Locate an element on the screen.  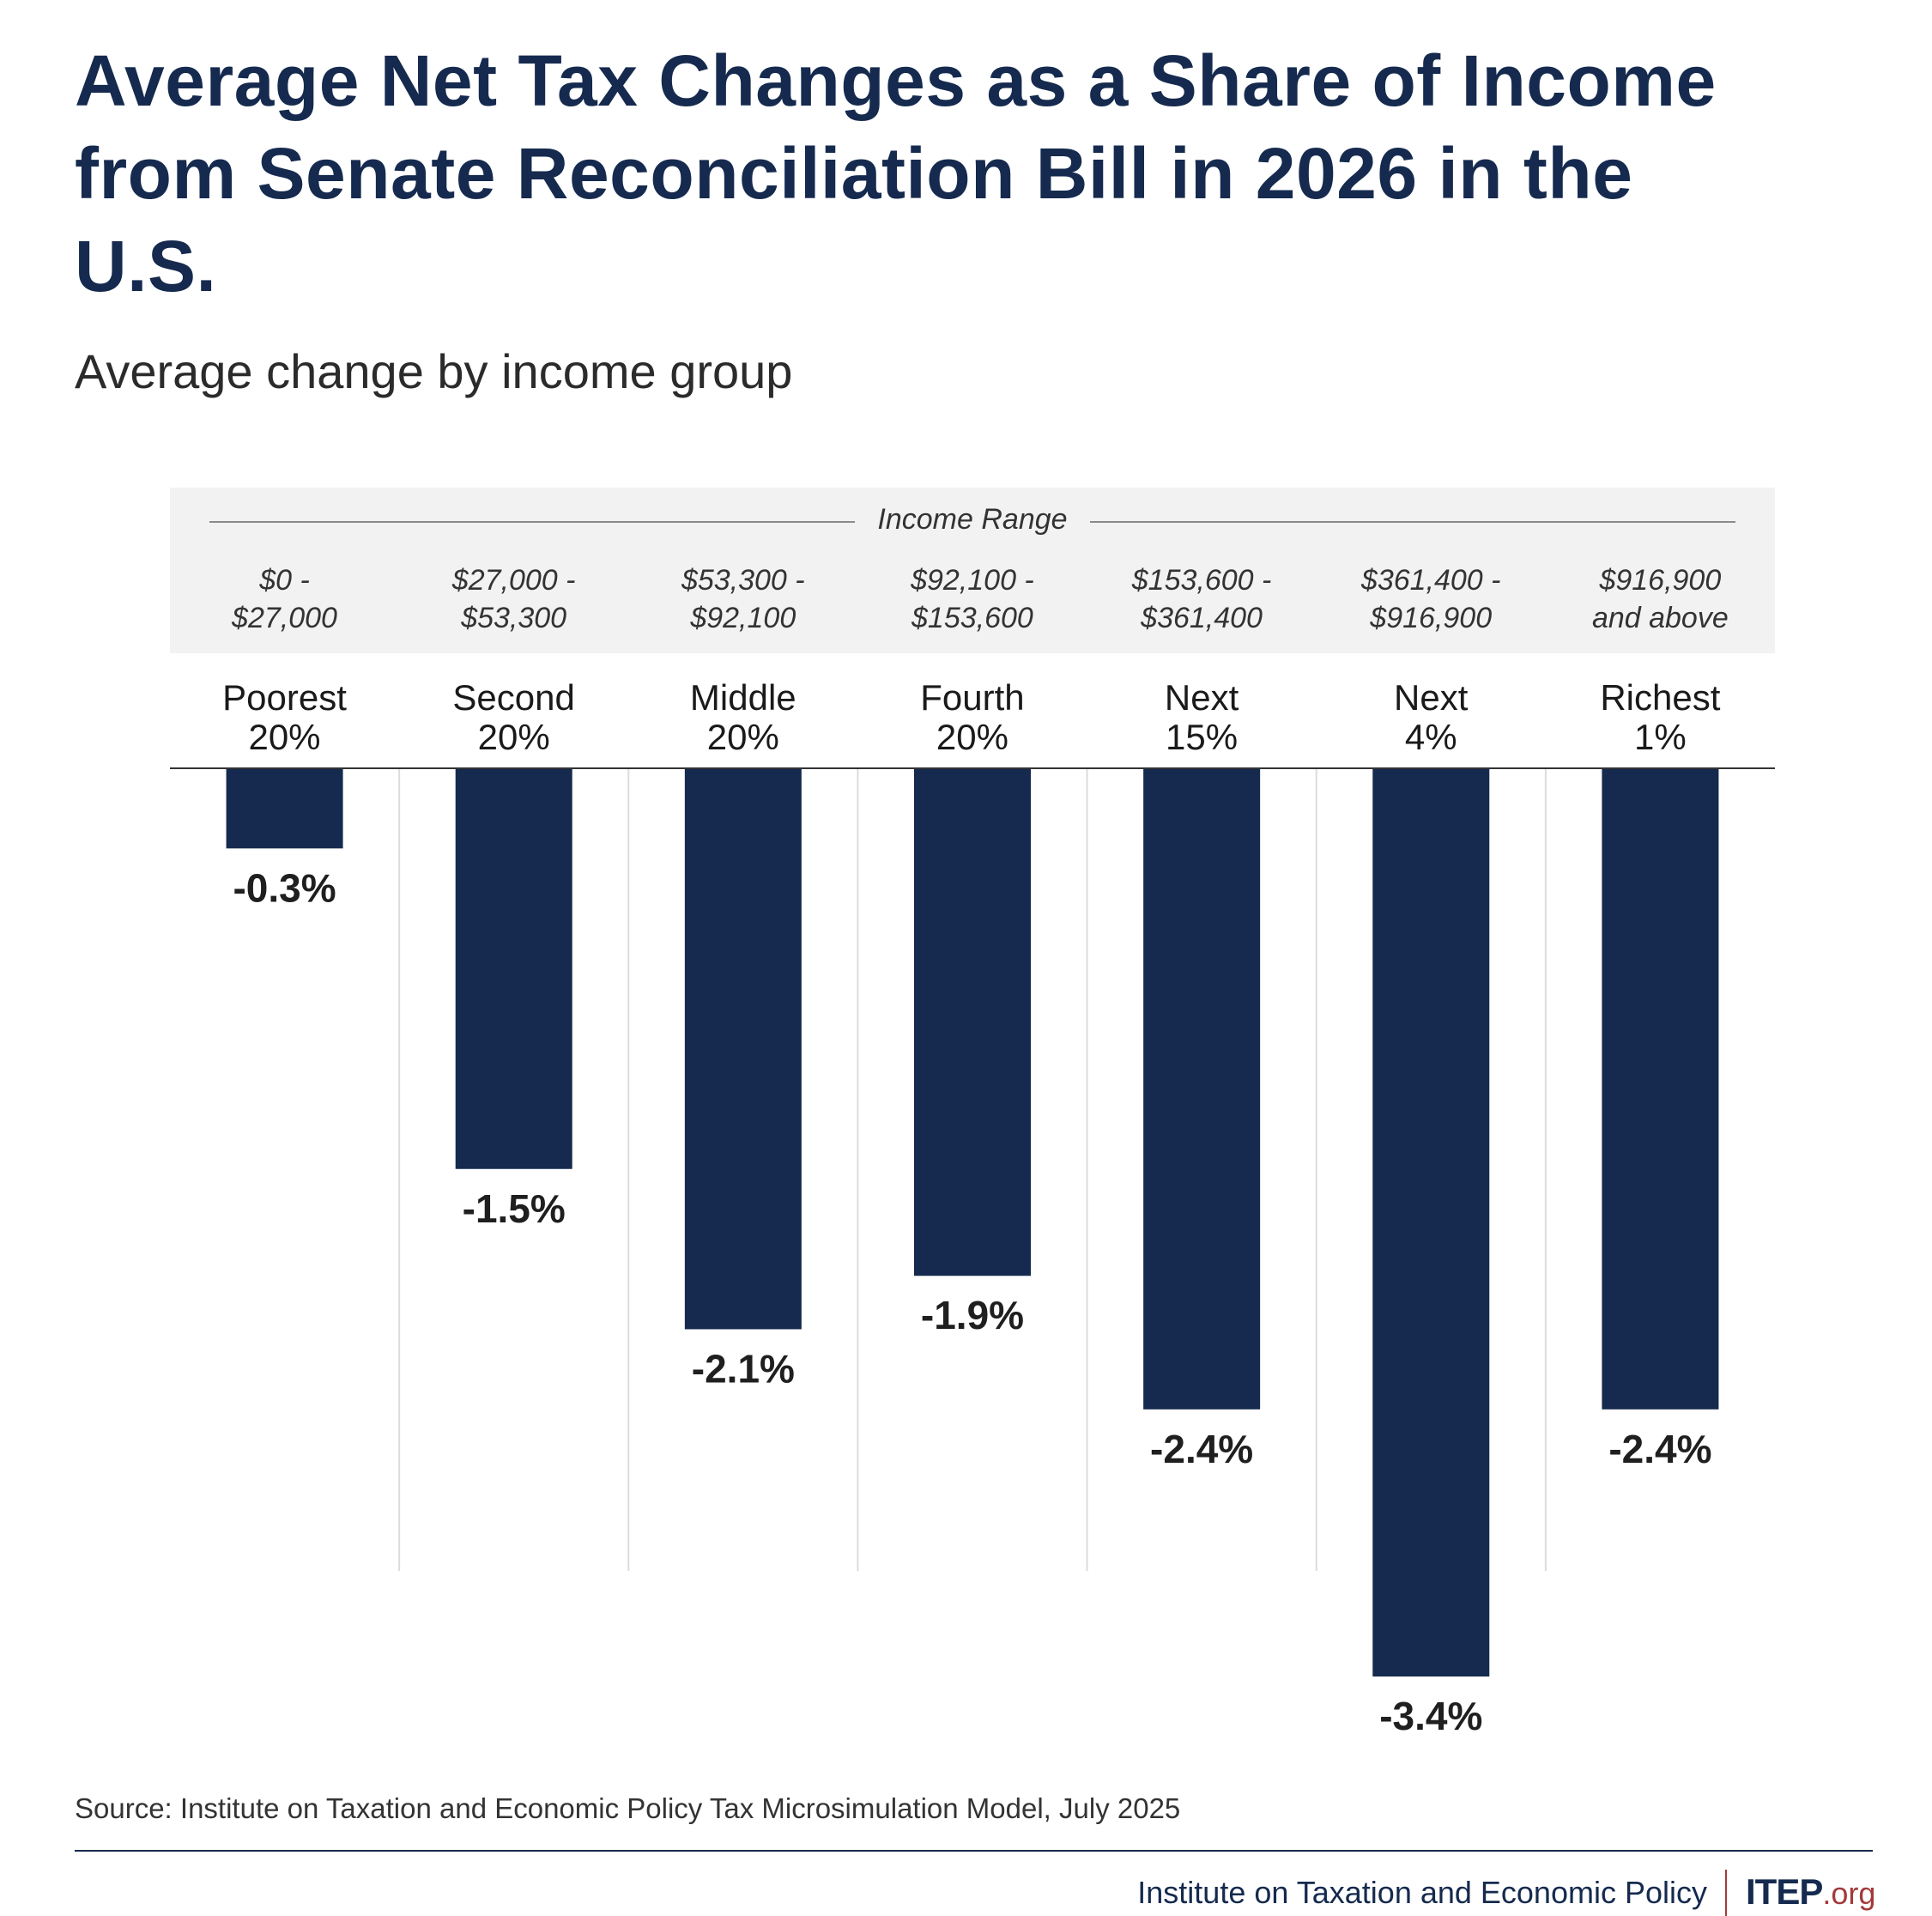
category-label-line: 4% is located at coordinates (1431, 737).